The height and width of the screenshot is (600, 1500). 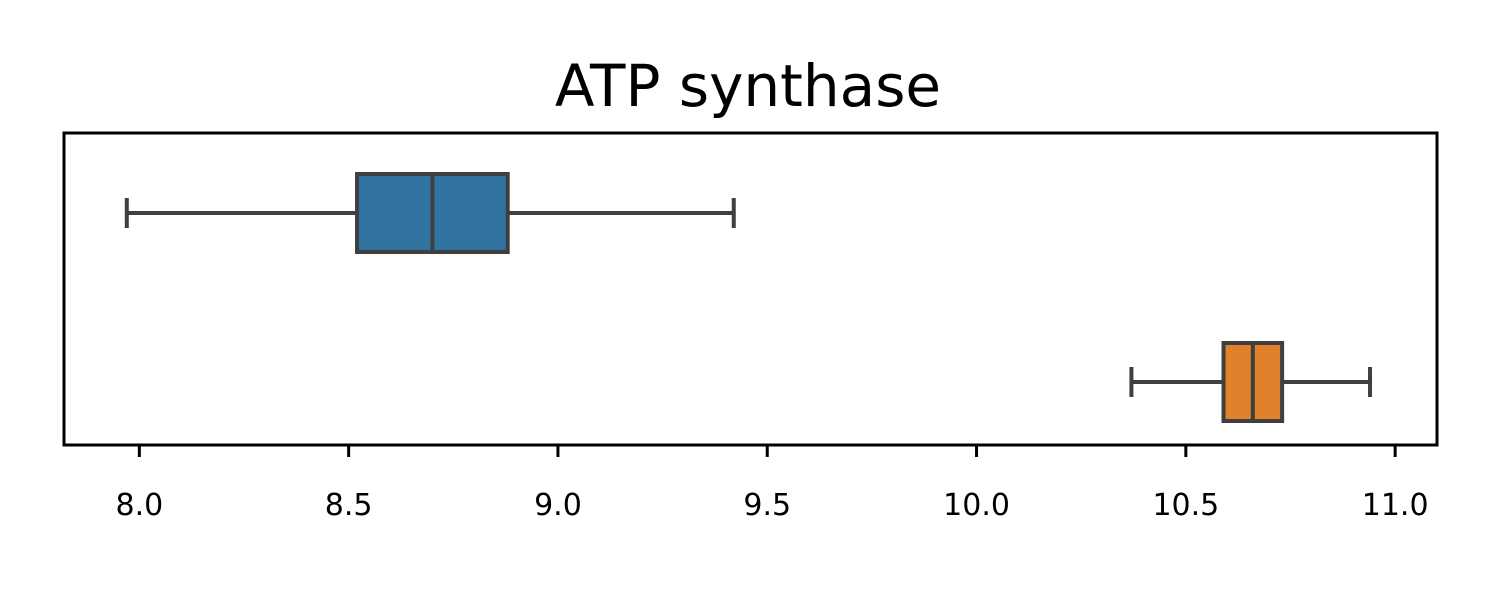 What do you see at coordinates (349, 505) in the screenshot?
I see `x-tick-label: 8.5` at bounding box center [349, 505].